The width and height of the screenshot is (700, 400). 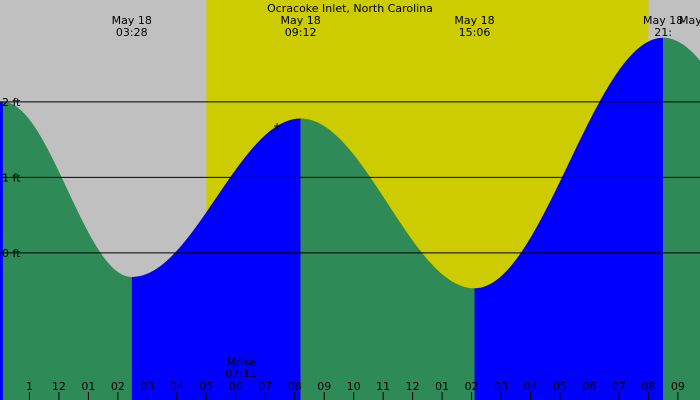 I want to click on x-tick-label: 1, so click(x=29, y=386).